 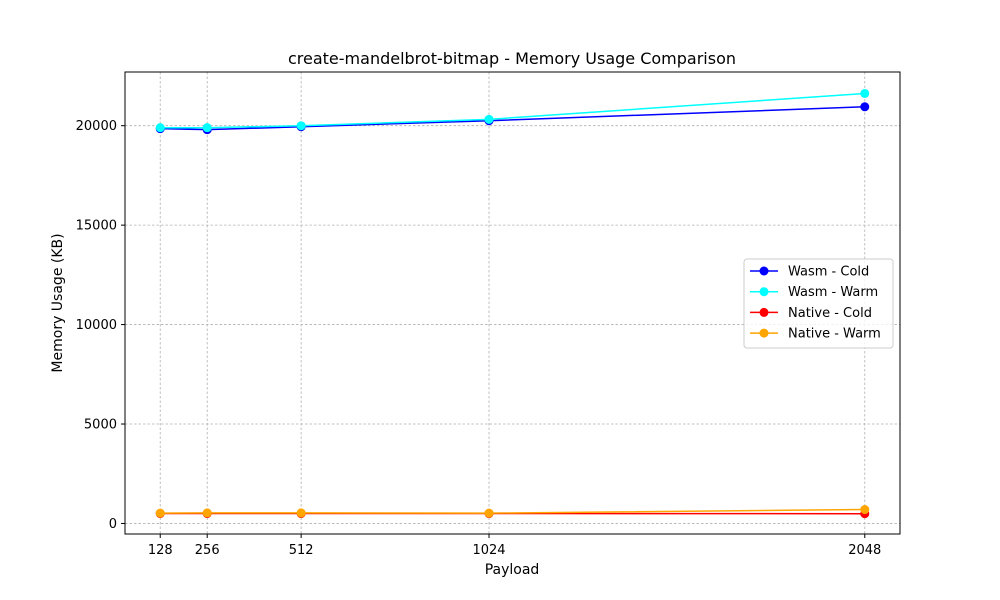 I want to click on y-tick-label: 5000, so click(x=100, y=425).